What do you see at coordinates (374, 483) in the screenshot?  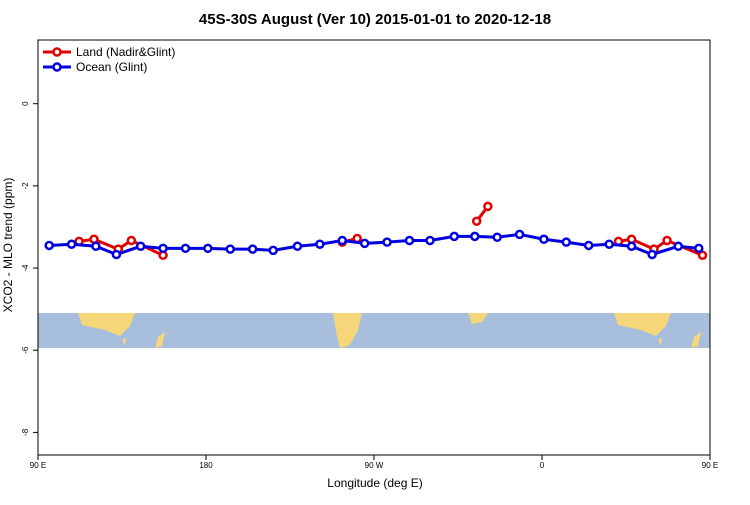 I see `x-axis-label: Longitude (deg E)` at bounding box center [374, 483].